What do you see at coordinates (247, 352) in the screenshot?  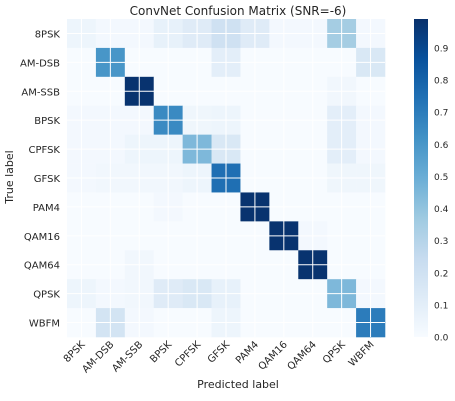 I see `x-tick-label: PAM4` at bounding box center [247, 352].